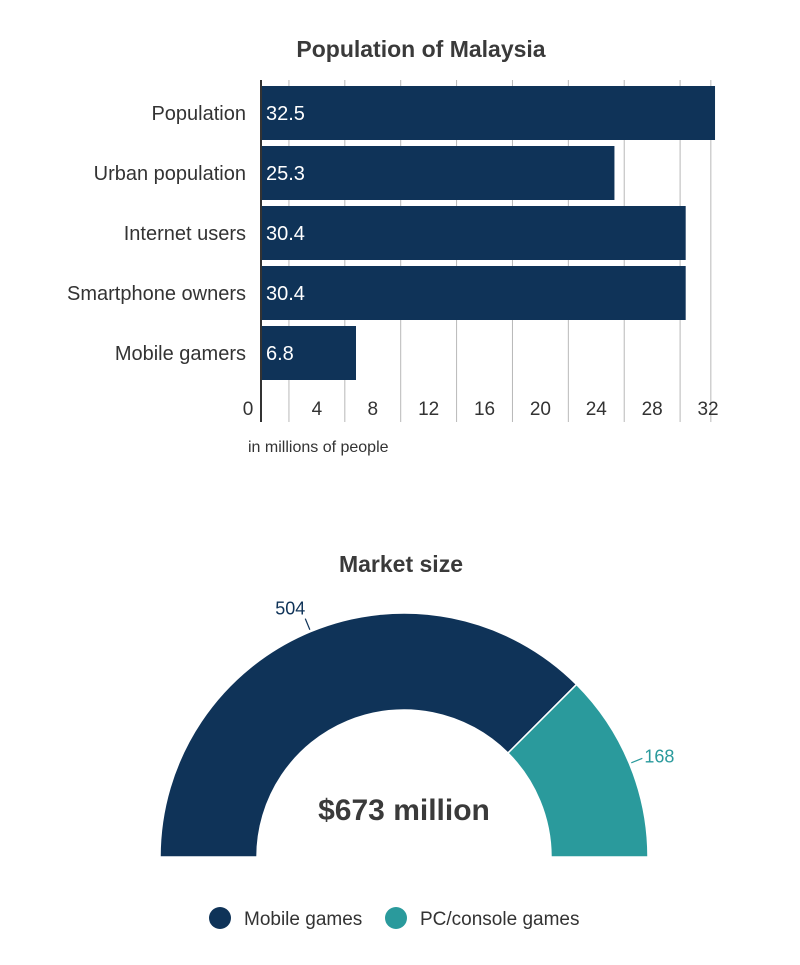 The height and width of the screenshot is (965, 800). Describe the element at coordinates (597, 409) in the screenshot. I see `x-tick-label: 24` at that location.